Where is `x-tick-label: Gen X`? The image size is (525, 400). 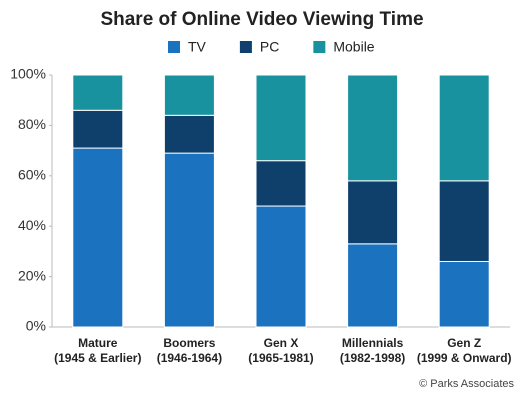
x-tick-label: Gen X is located at coordinates (281, 343).